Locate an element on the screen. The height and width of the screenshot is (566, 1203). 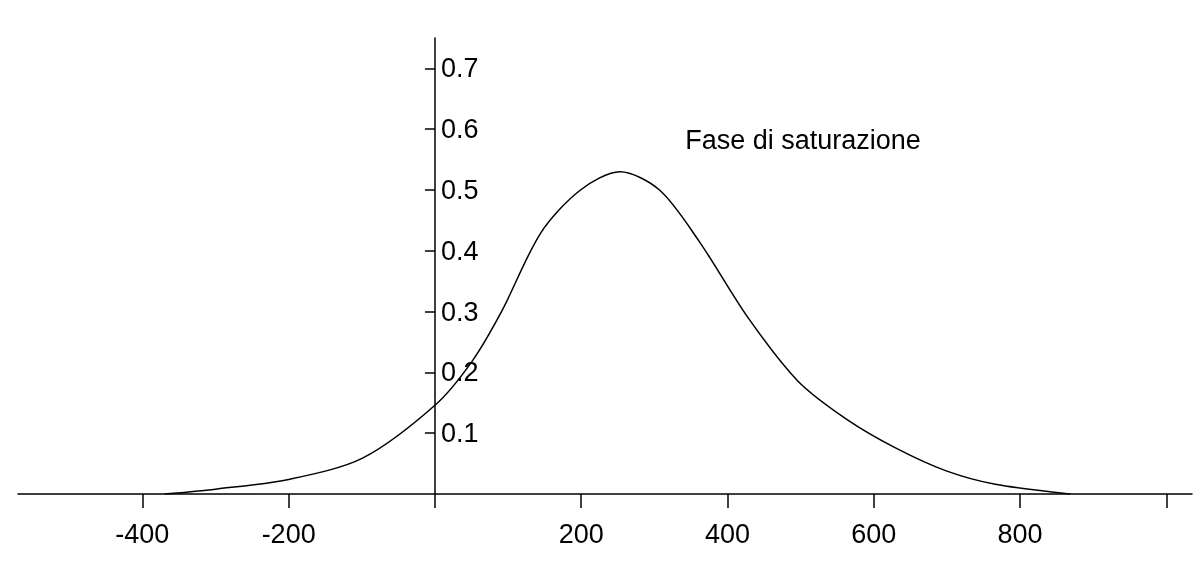
y-tick-label: 0.4 is located at coordinates (459, 250).